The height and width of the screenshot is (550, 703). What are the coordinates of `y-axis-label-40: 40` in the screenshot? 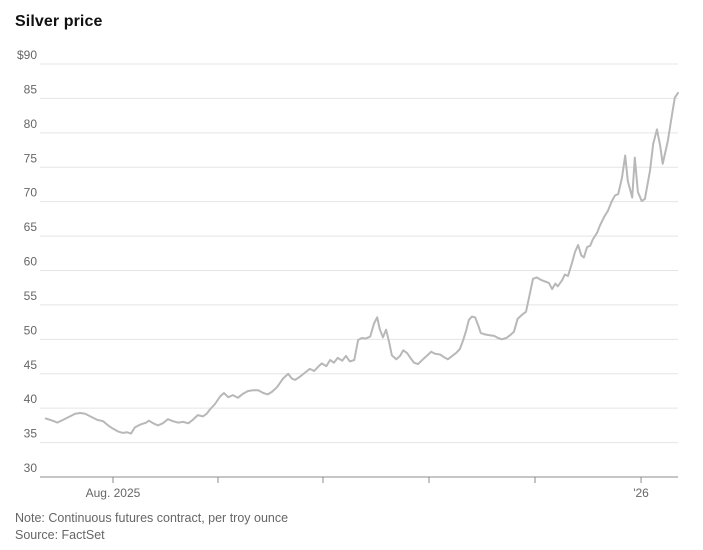 It's located at (31, 399).